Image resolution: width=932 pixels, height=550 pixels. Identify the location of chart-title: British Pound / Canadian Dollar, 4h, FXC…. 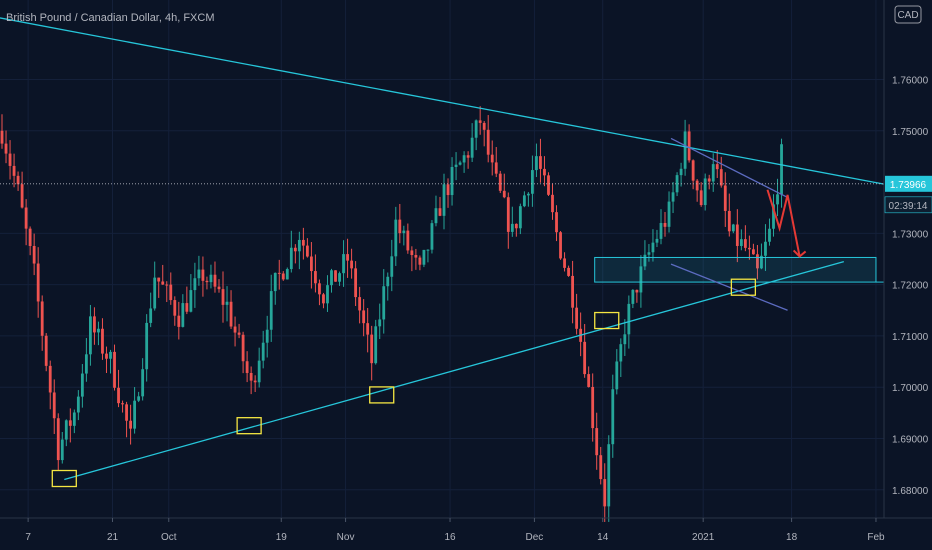
(110, 18).